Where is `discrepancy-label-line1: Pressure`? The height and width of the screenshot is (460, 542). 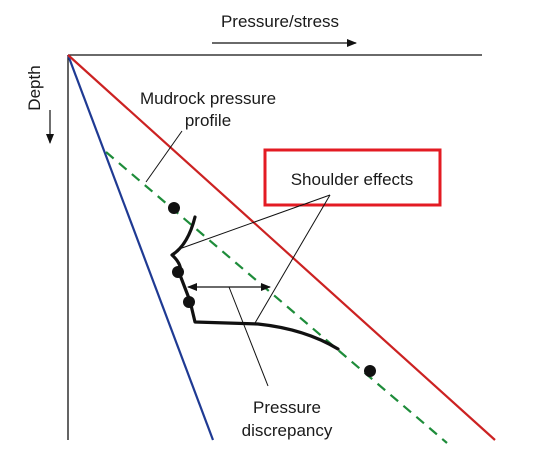 discrepancy-label-line1: Pressure is located at coordinates (287, 407).